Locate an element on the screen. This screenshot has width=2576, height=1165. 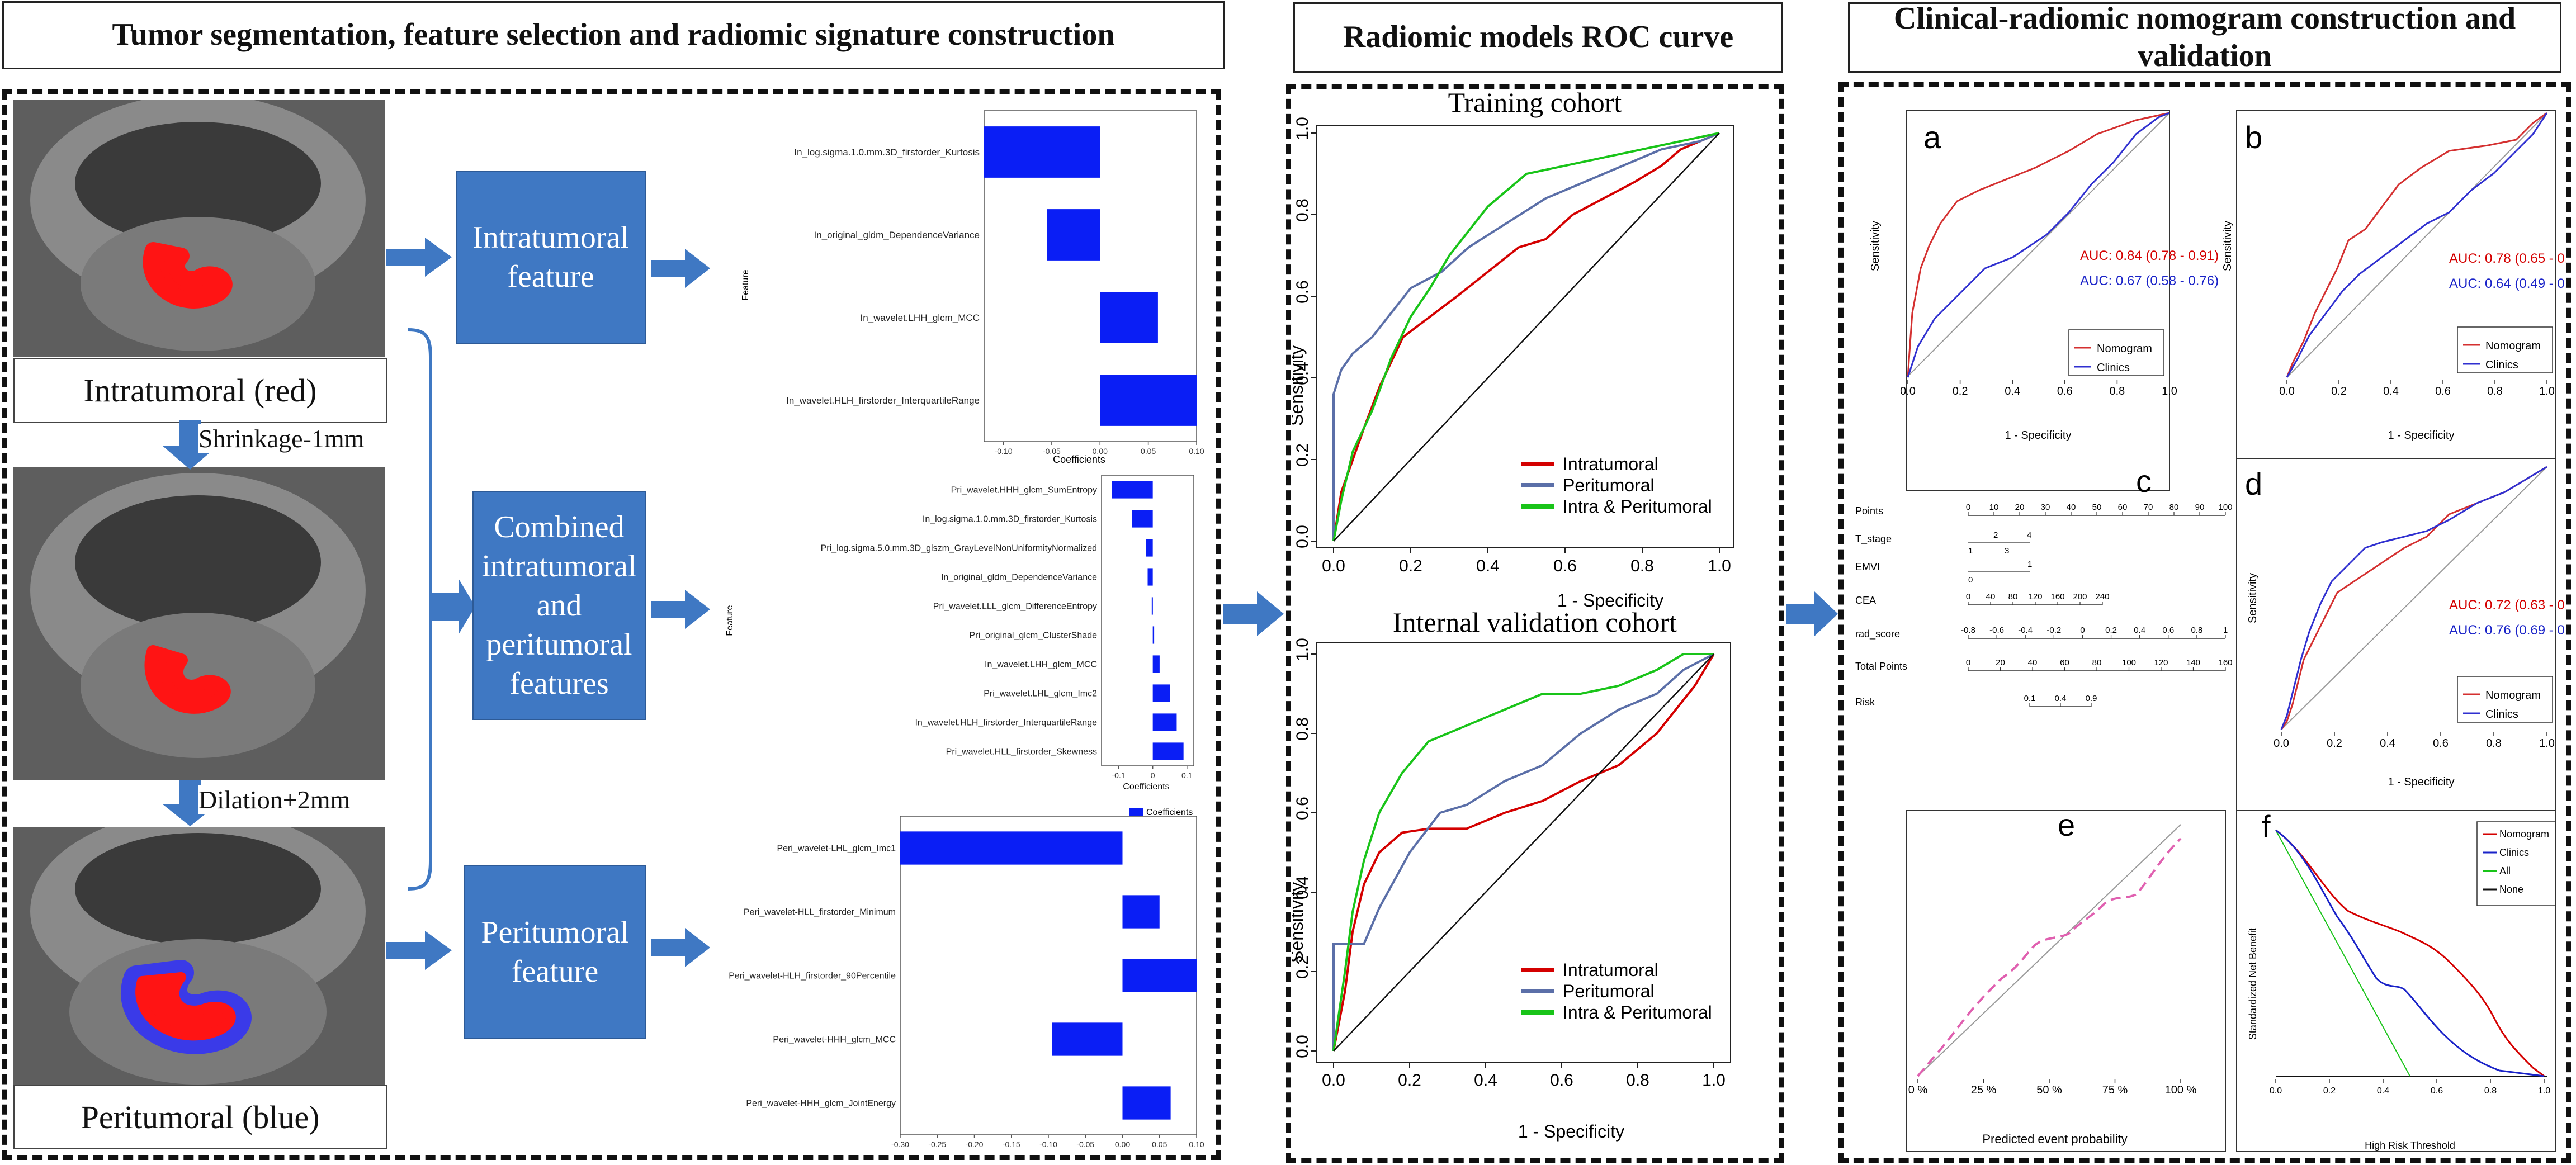
panel-f-x-tick-label: 0.0 is located at coordinates (2276, 1091).